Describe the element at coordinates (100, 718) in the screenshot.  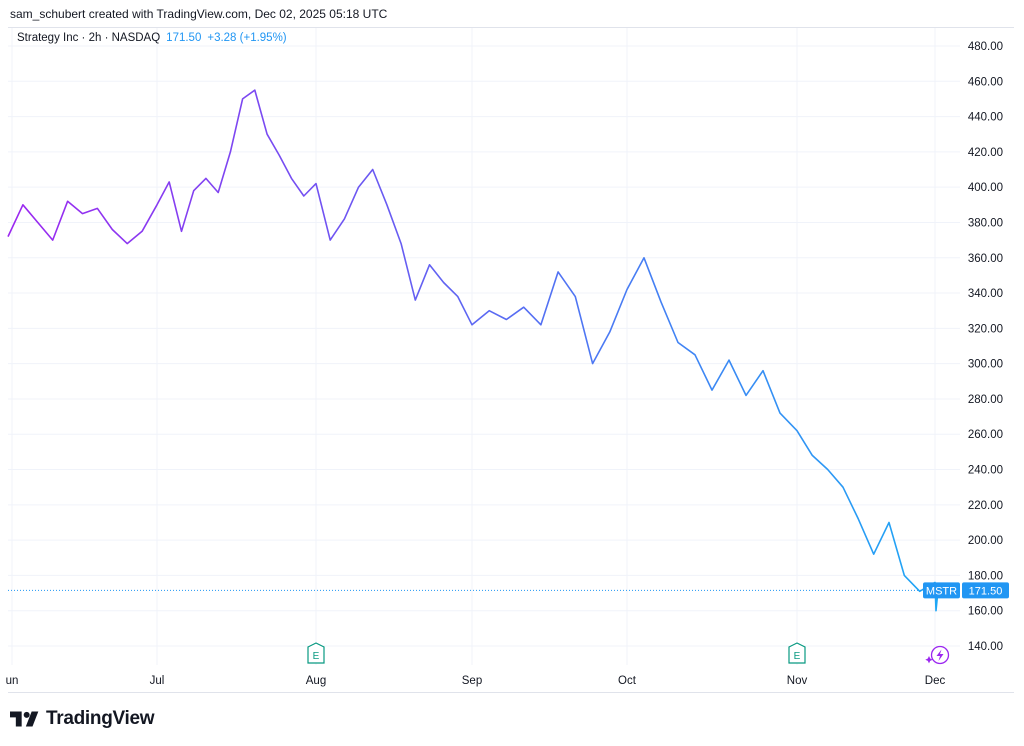
I see `tradingview-brand: TradingView` at that location.